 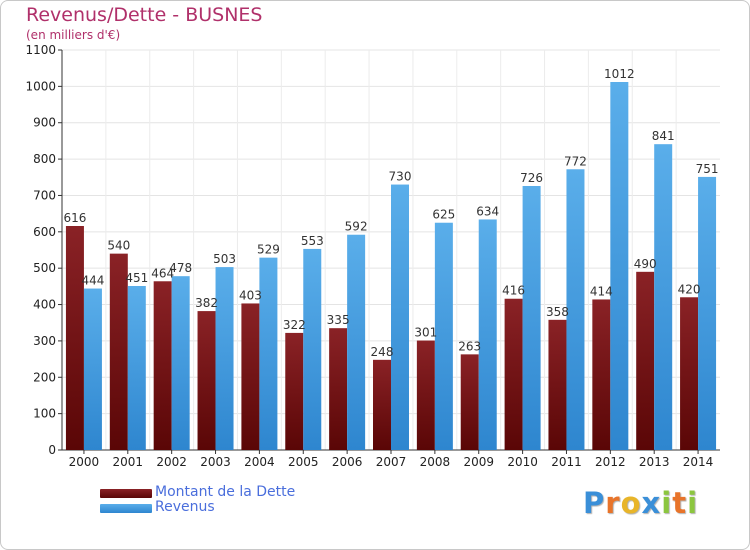 What do you see at coordinates (566, 462) in the screenshot?
I see `x-tick-label: 2011` at bounding box center [566, 462].